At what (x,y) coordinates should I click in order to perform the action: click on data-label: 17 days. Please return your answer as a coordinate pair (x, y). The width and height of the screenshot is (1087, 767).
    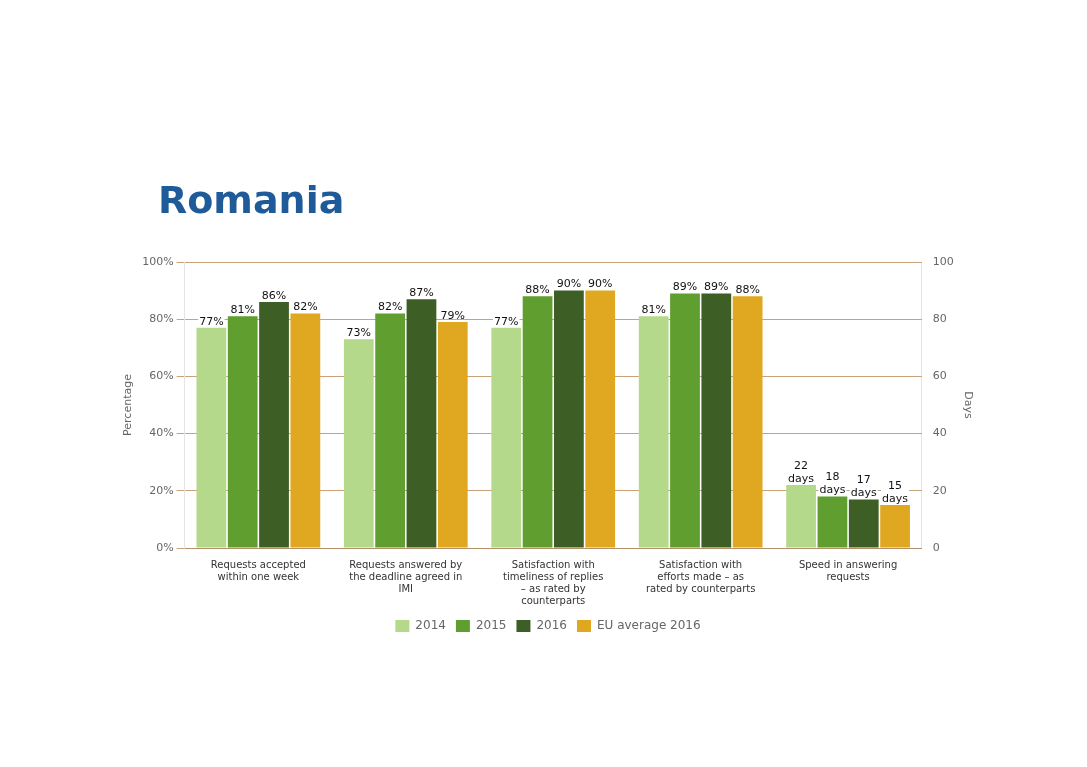
    Looking at the image, I should click on (863, 486).